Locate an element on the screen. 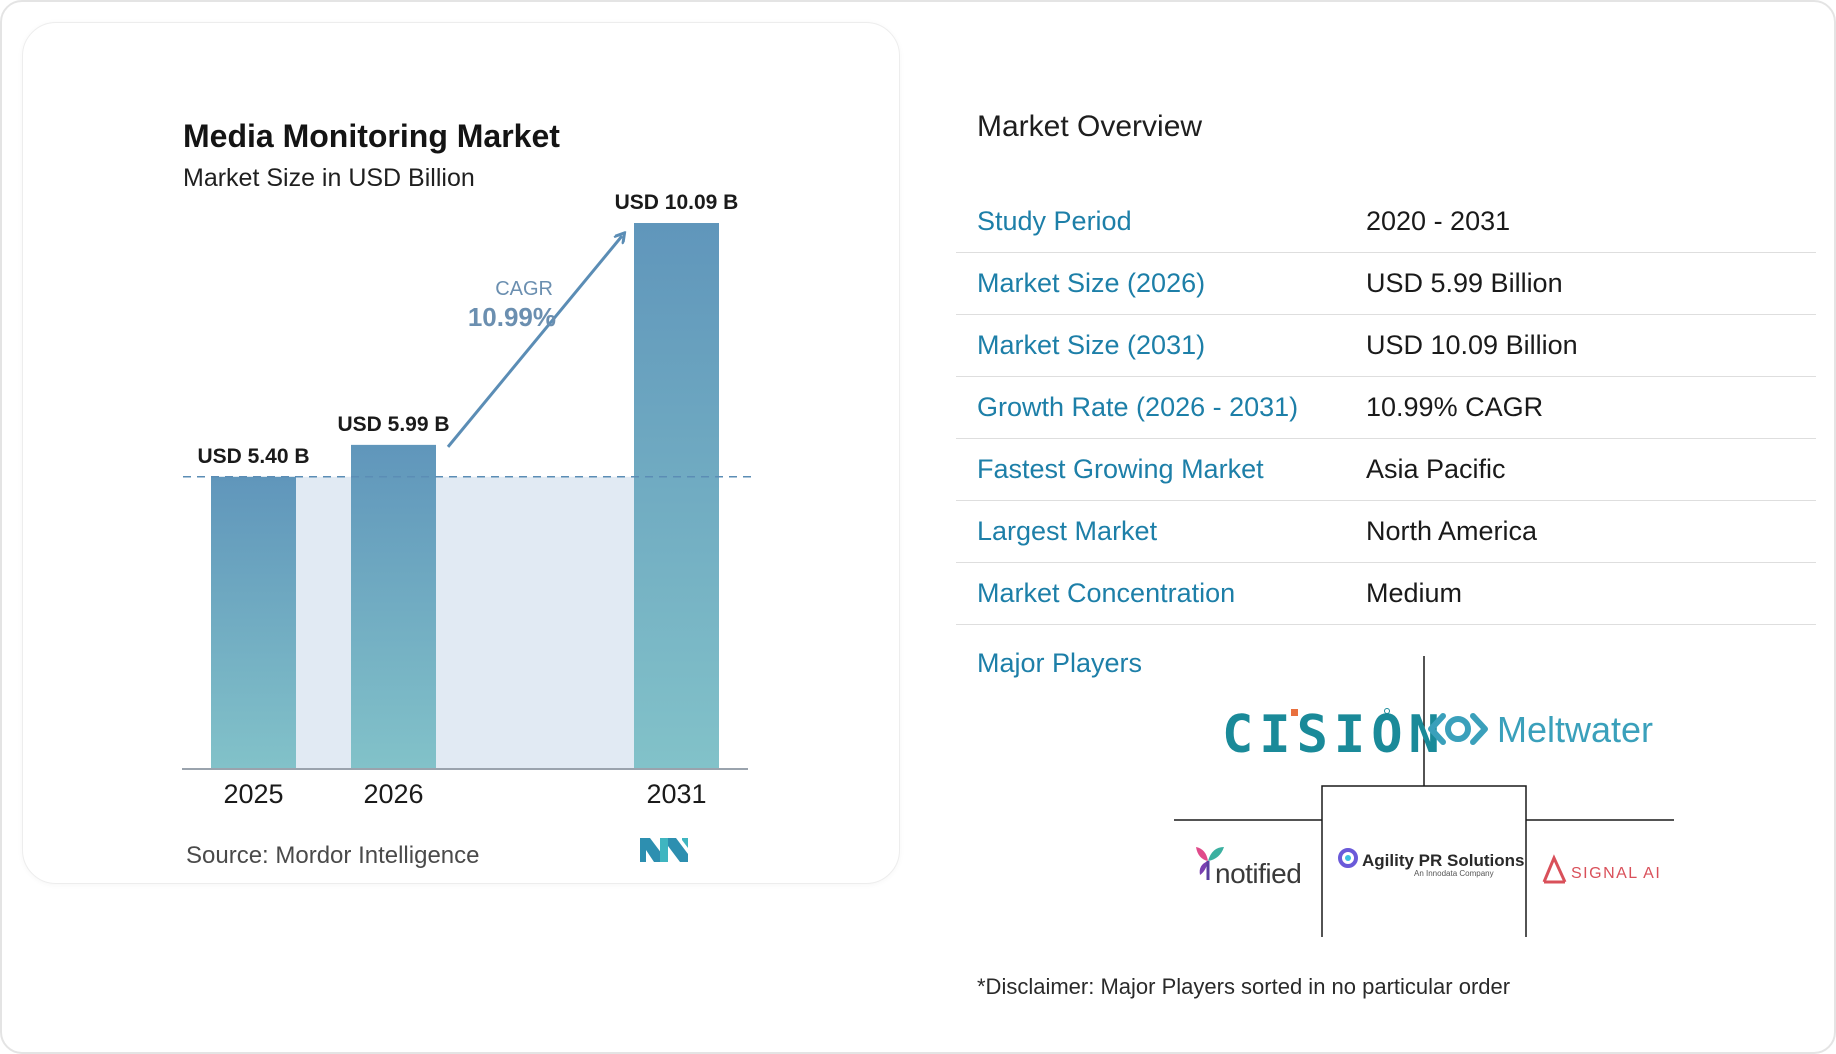  overview-row-value: USD 5.99 Billion is located at coordinates (1464, 283).